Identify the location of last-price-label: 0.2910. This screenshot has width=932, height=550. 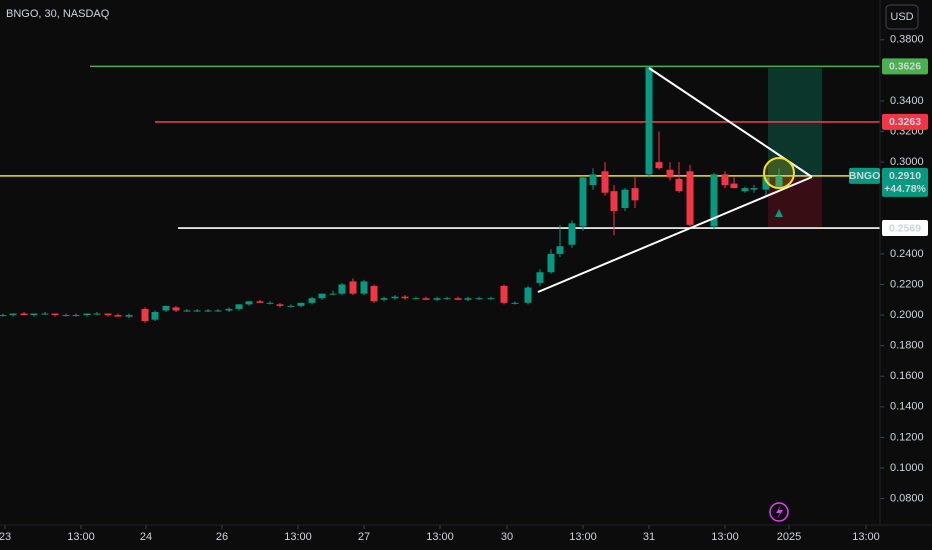
(905, 176).